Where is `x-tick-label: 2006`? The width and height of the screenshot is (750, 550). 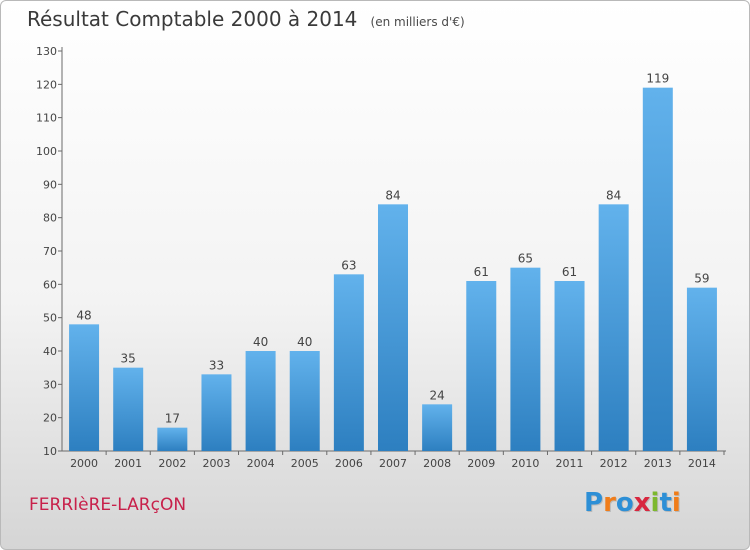 x-tick-label: 2006 is located at coordinates (349, 463).